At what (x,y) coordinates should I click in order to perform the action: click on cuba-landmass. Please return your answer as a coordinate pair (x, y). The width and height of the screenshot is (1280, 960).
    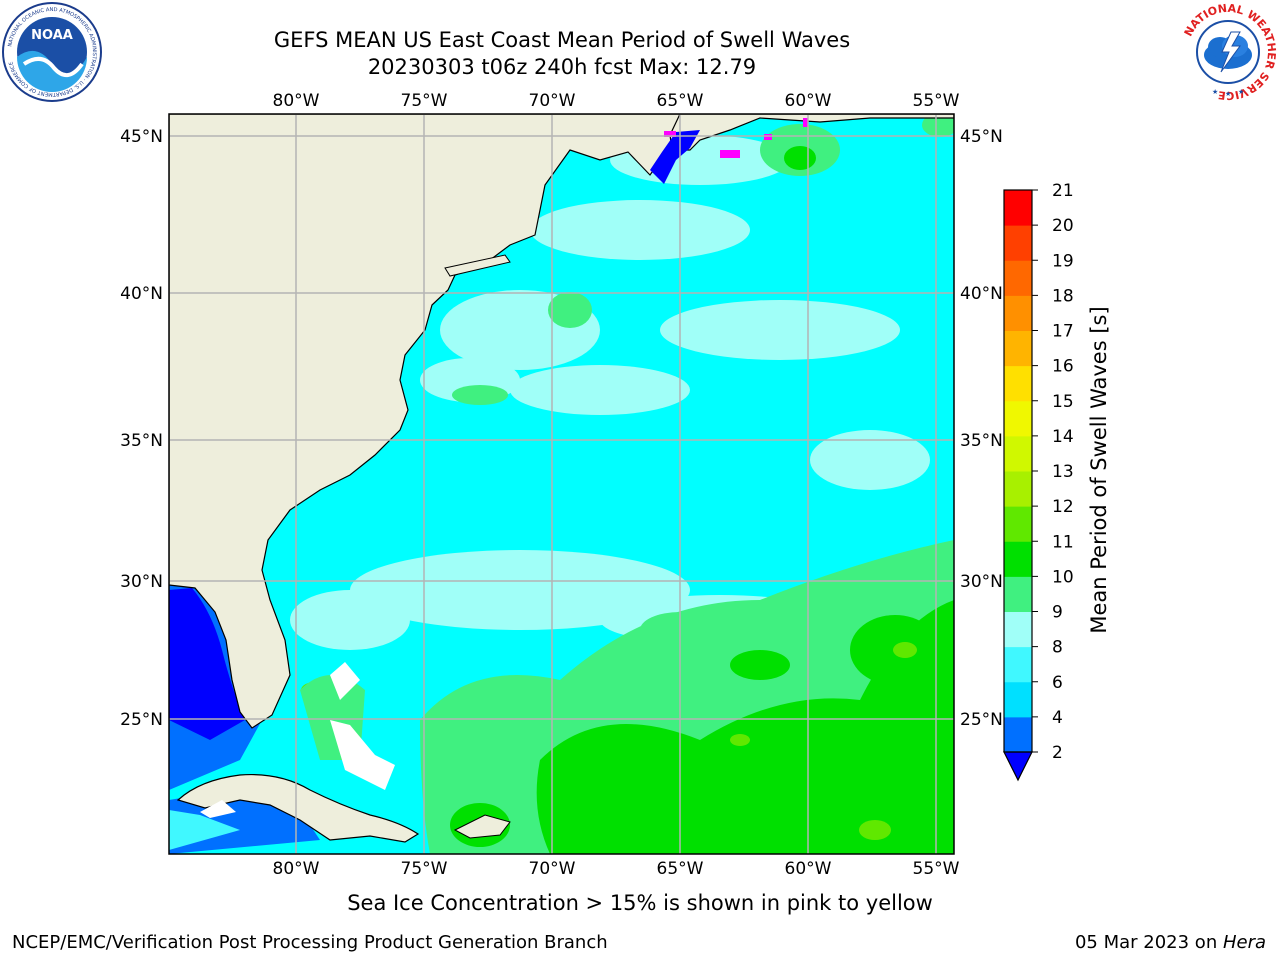
    Looking at the image, I should click on (298, 808).